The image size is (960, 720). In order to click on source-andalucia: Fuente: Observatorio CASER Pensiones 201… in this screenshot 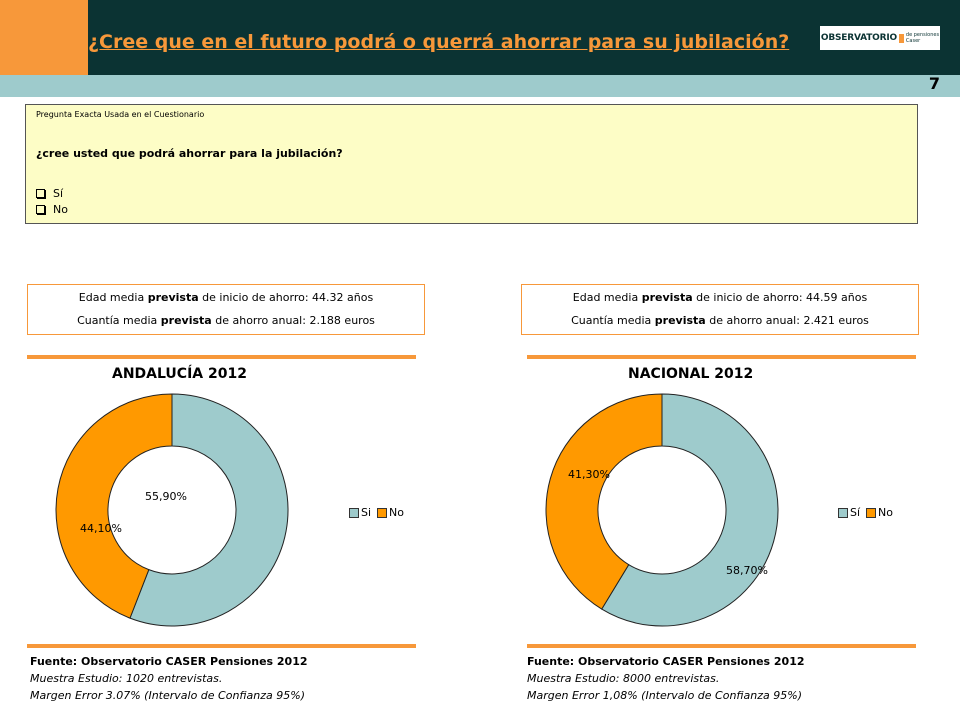, I will do `click(169, 678)`.